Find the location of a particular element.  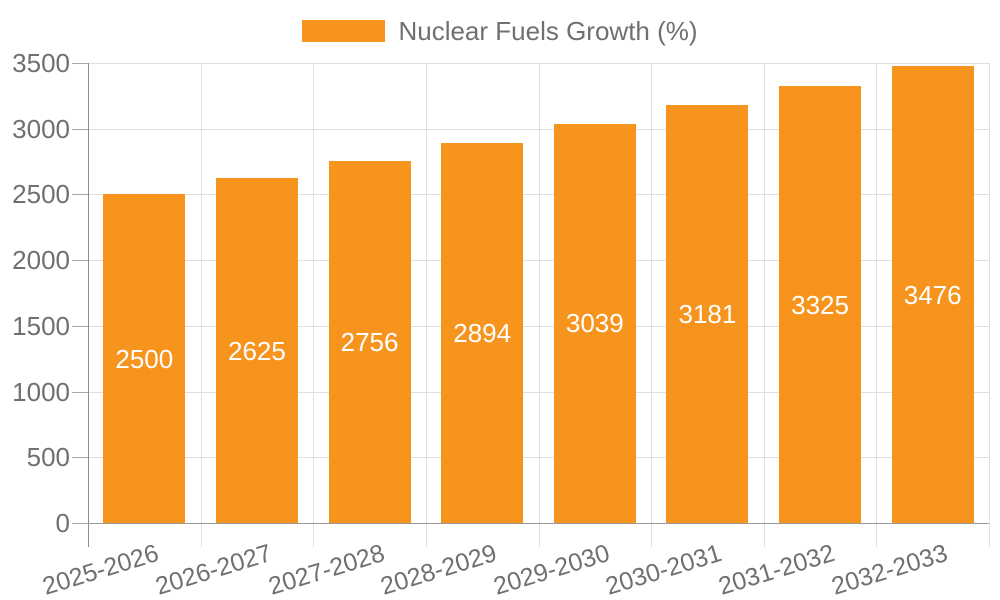

y-tick-label: 1500 is located at coordinates (41, 325).